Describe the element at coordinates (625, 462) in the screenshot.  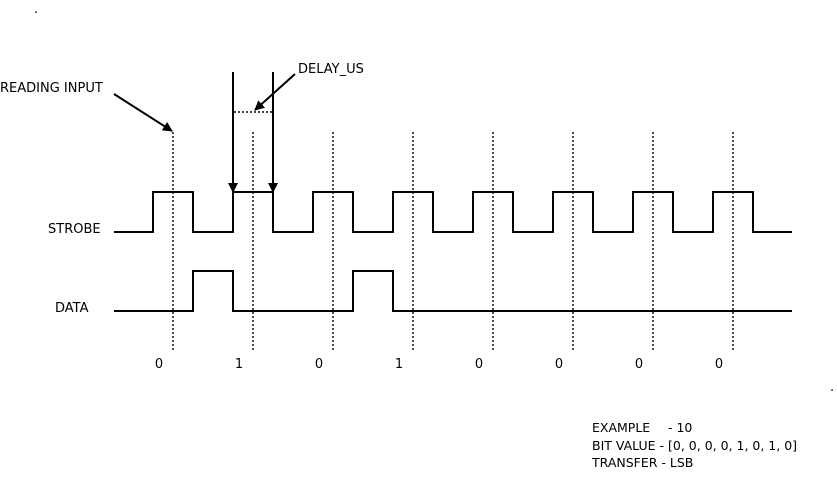
I see `footer-transfer-key: TRANSFER` at that location.